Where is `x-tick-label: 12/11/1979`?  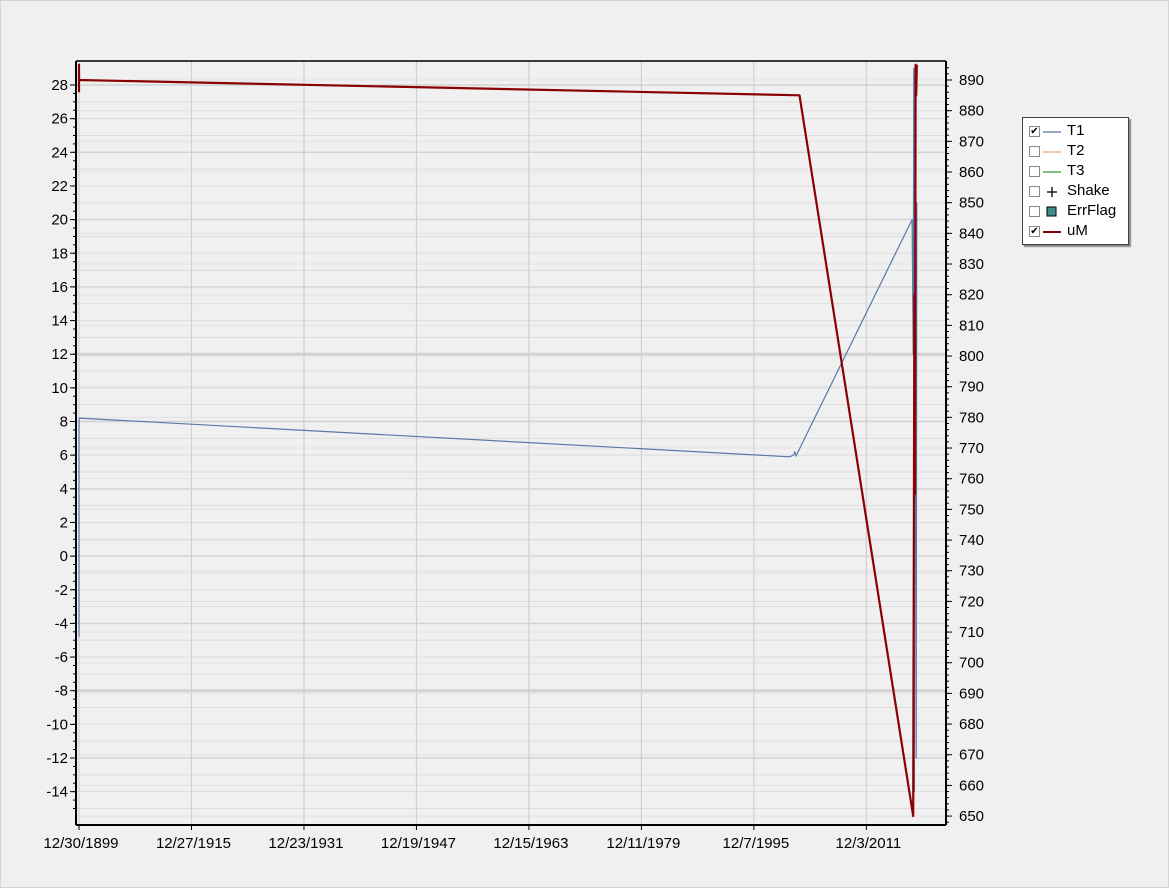
x-tick-label: 12/11/1979 is located at coordinates (643, 843).